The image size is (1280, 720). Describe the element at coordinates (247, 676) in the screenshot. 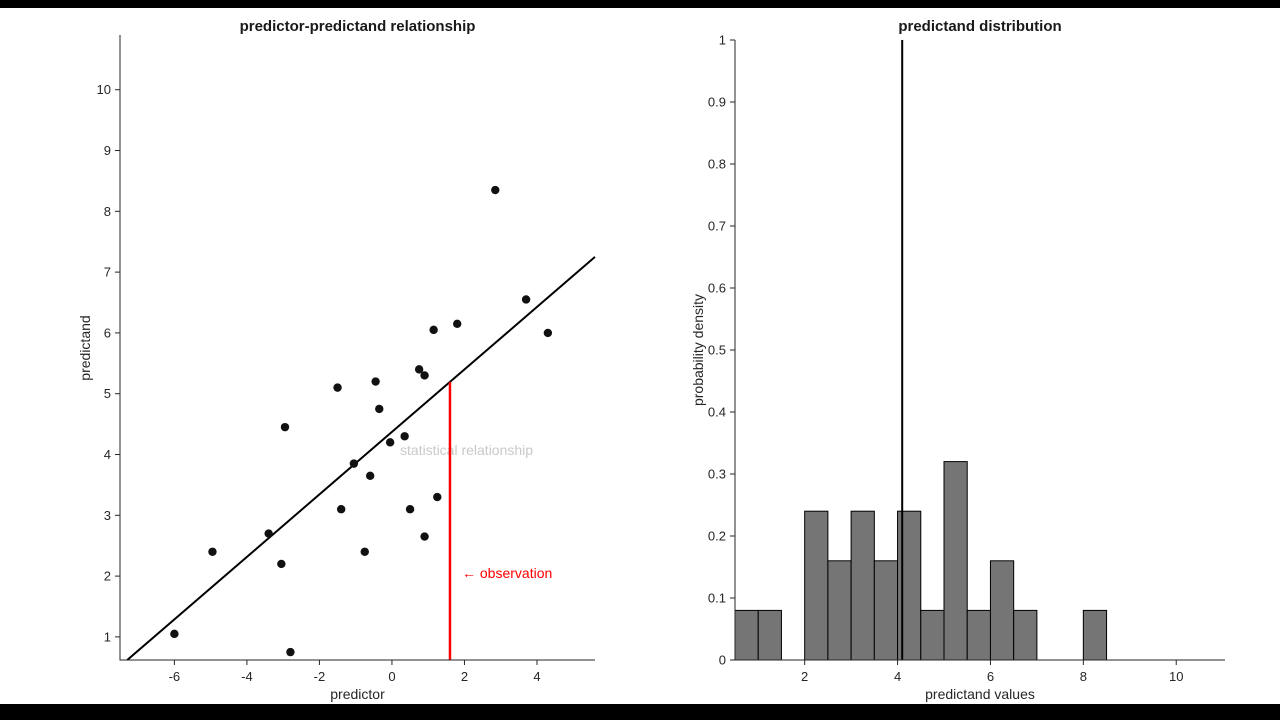

I see `svg-text: -4` at that location.